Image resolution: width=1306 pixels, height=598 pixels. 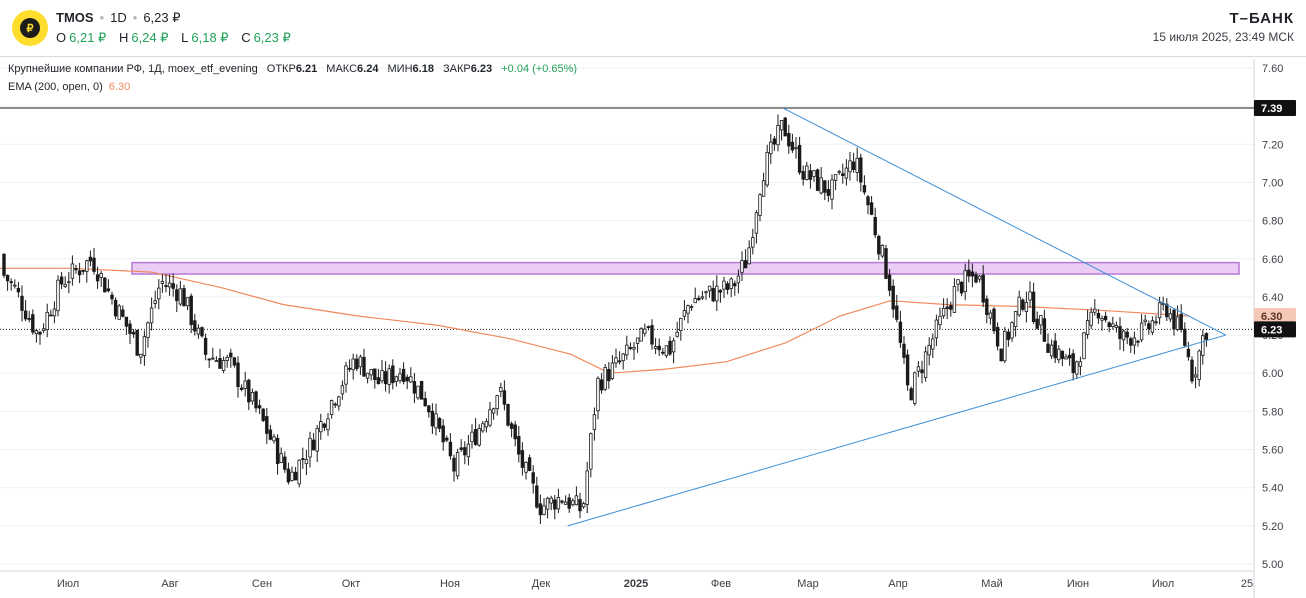 I want to click on ticker-line: TMOS • 1D • 6,23 ₽, so click(x=118, y=17).